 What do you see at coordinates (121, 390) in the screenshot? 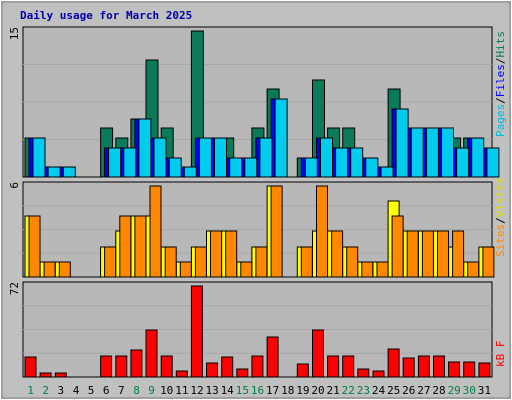
I see `x-tick-label: 7` at bounding box center [121, 390].